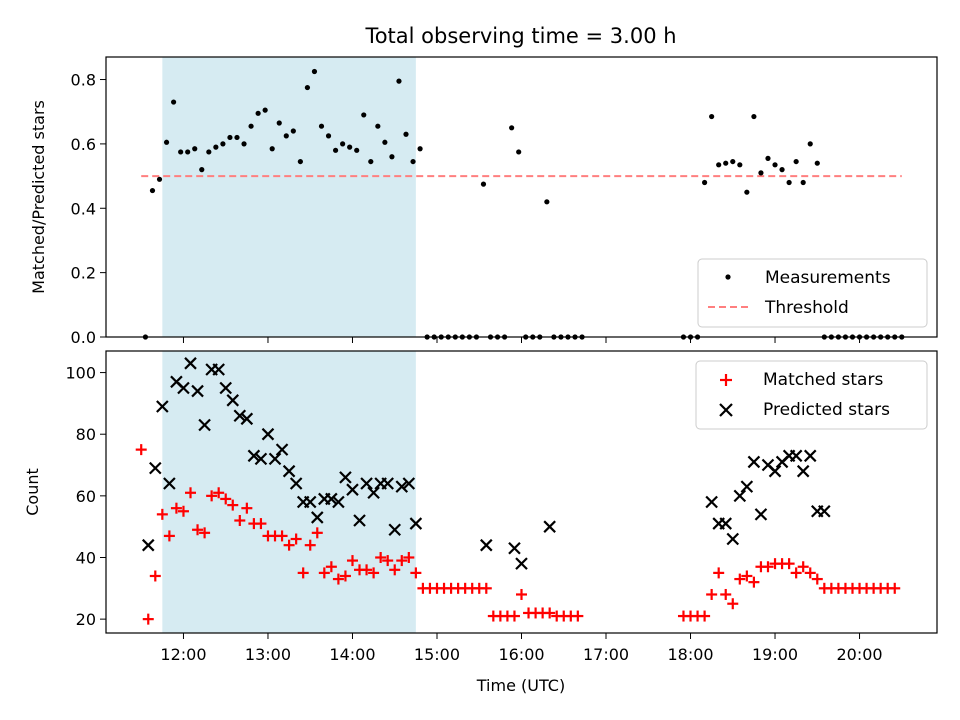  Describe the element at coordinates (823, 380) in the screenshot. I see `legend-matched-label: Matched stars` at that location.